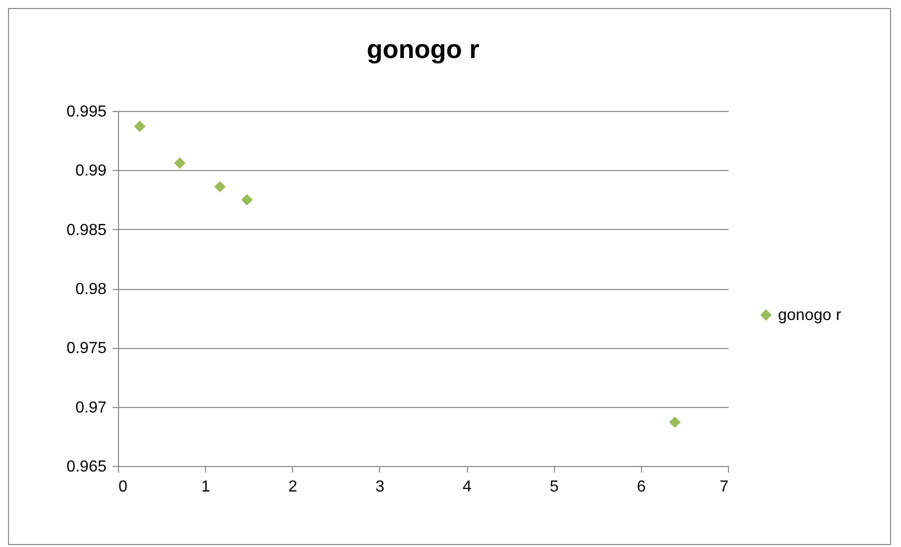 This screenshot has width=901, height=547. Describe the element at coordinates (86, 230) in the screenshot. I see `y-tick-label: 0.985` at that location.